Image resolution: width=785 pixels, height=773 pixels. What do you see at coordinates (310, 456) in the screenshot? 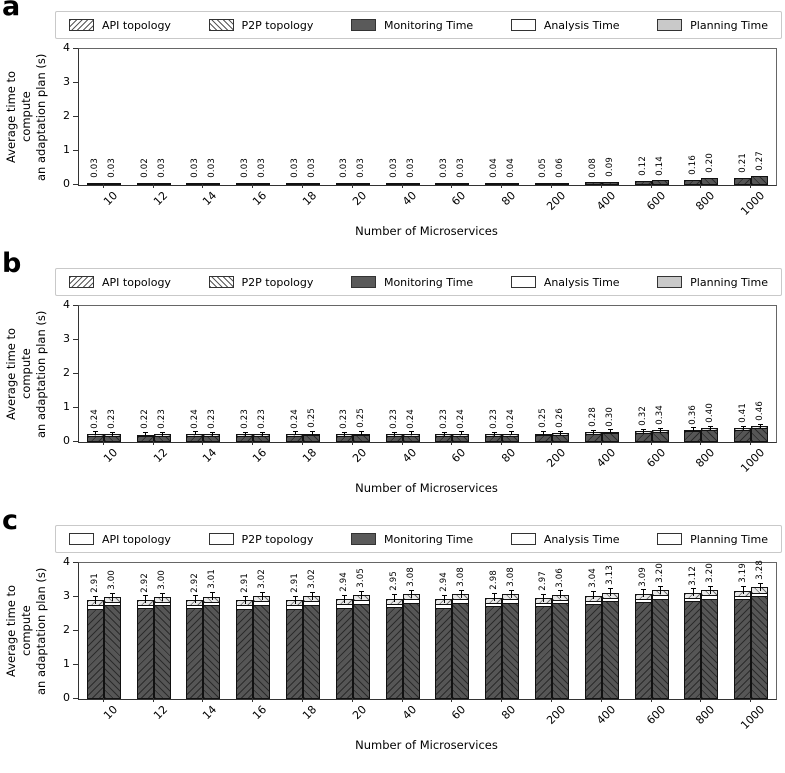
I see `x-tick-label: 18` at bounding box center [310, 456].